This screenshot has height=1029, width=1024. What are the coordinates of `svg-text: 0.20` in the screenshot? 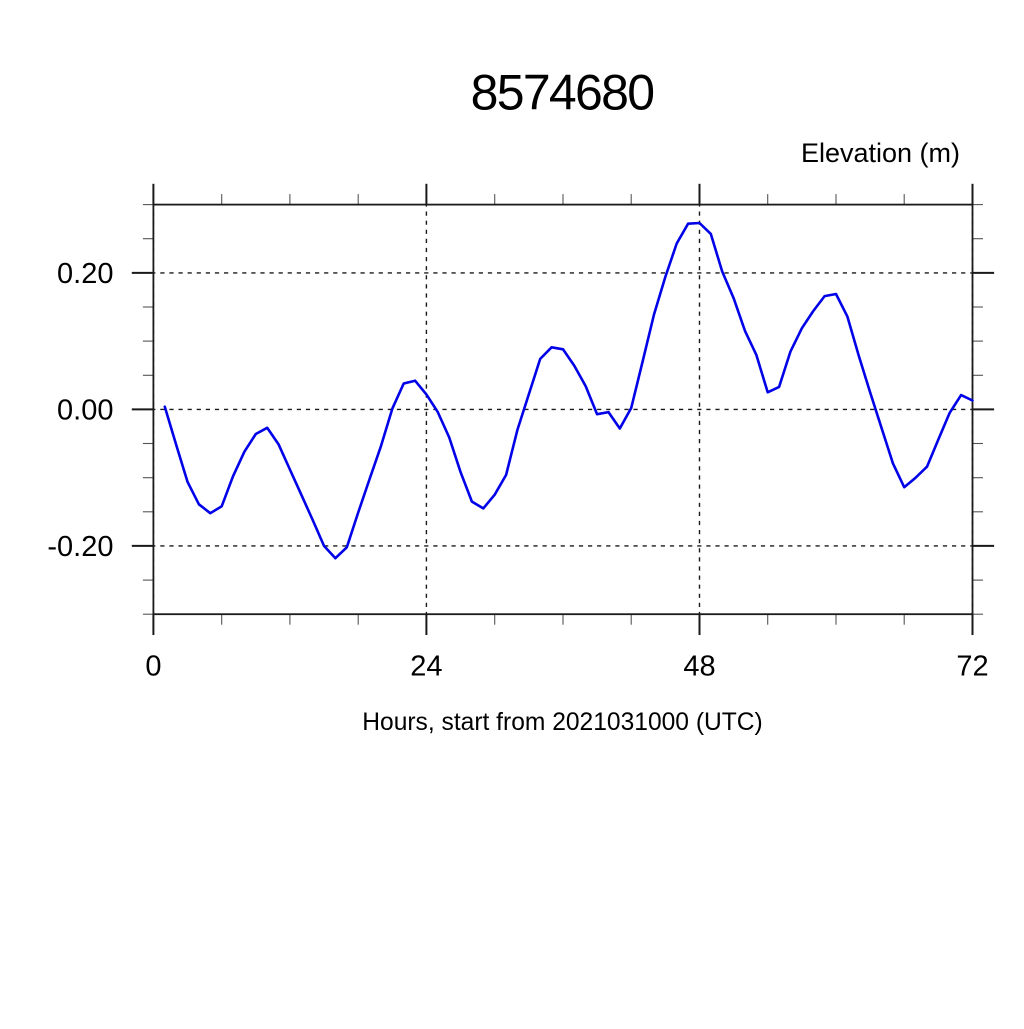 It's located at (85, 274).